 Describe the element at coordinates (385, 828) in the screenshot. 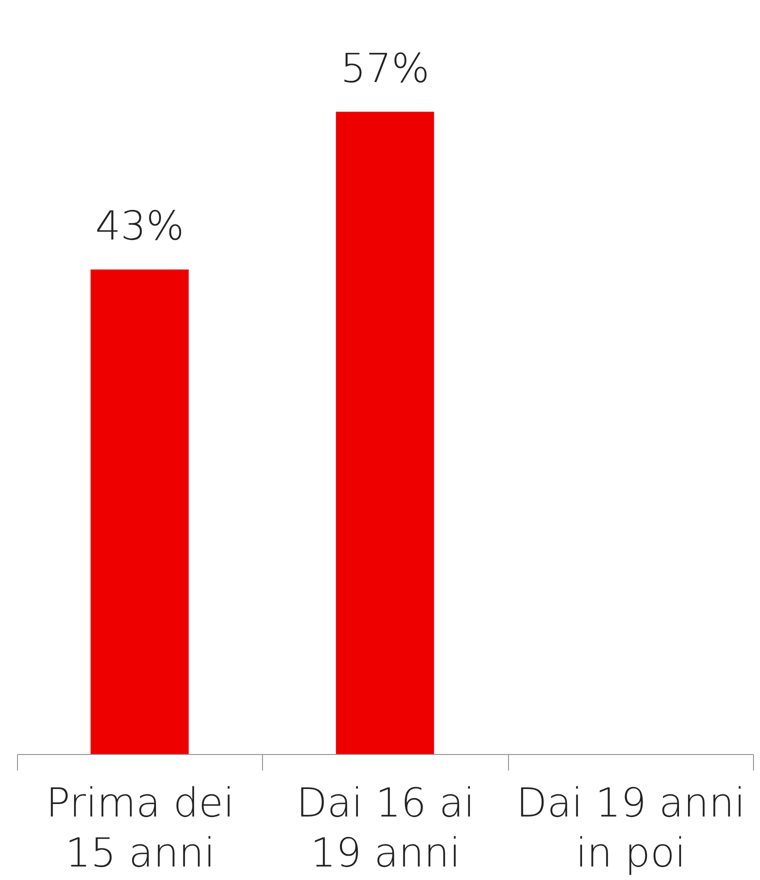

I see `x-tick-label: Dai 16 ai 19 anni` at that location.